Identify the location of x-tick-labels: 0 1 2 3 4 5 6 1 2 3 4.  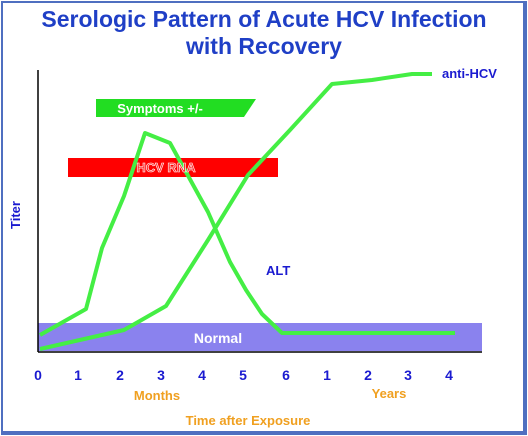
(243, 375).